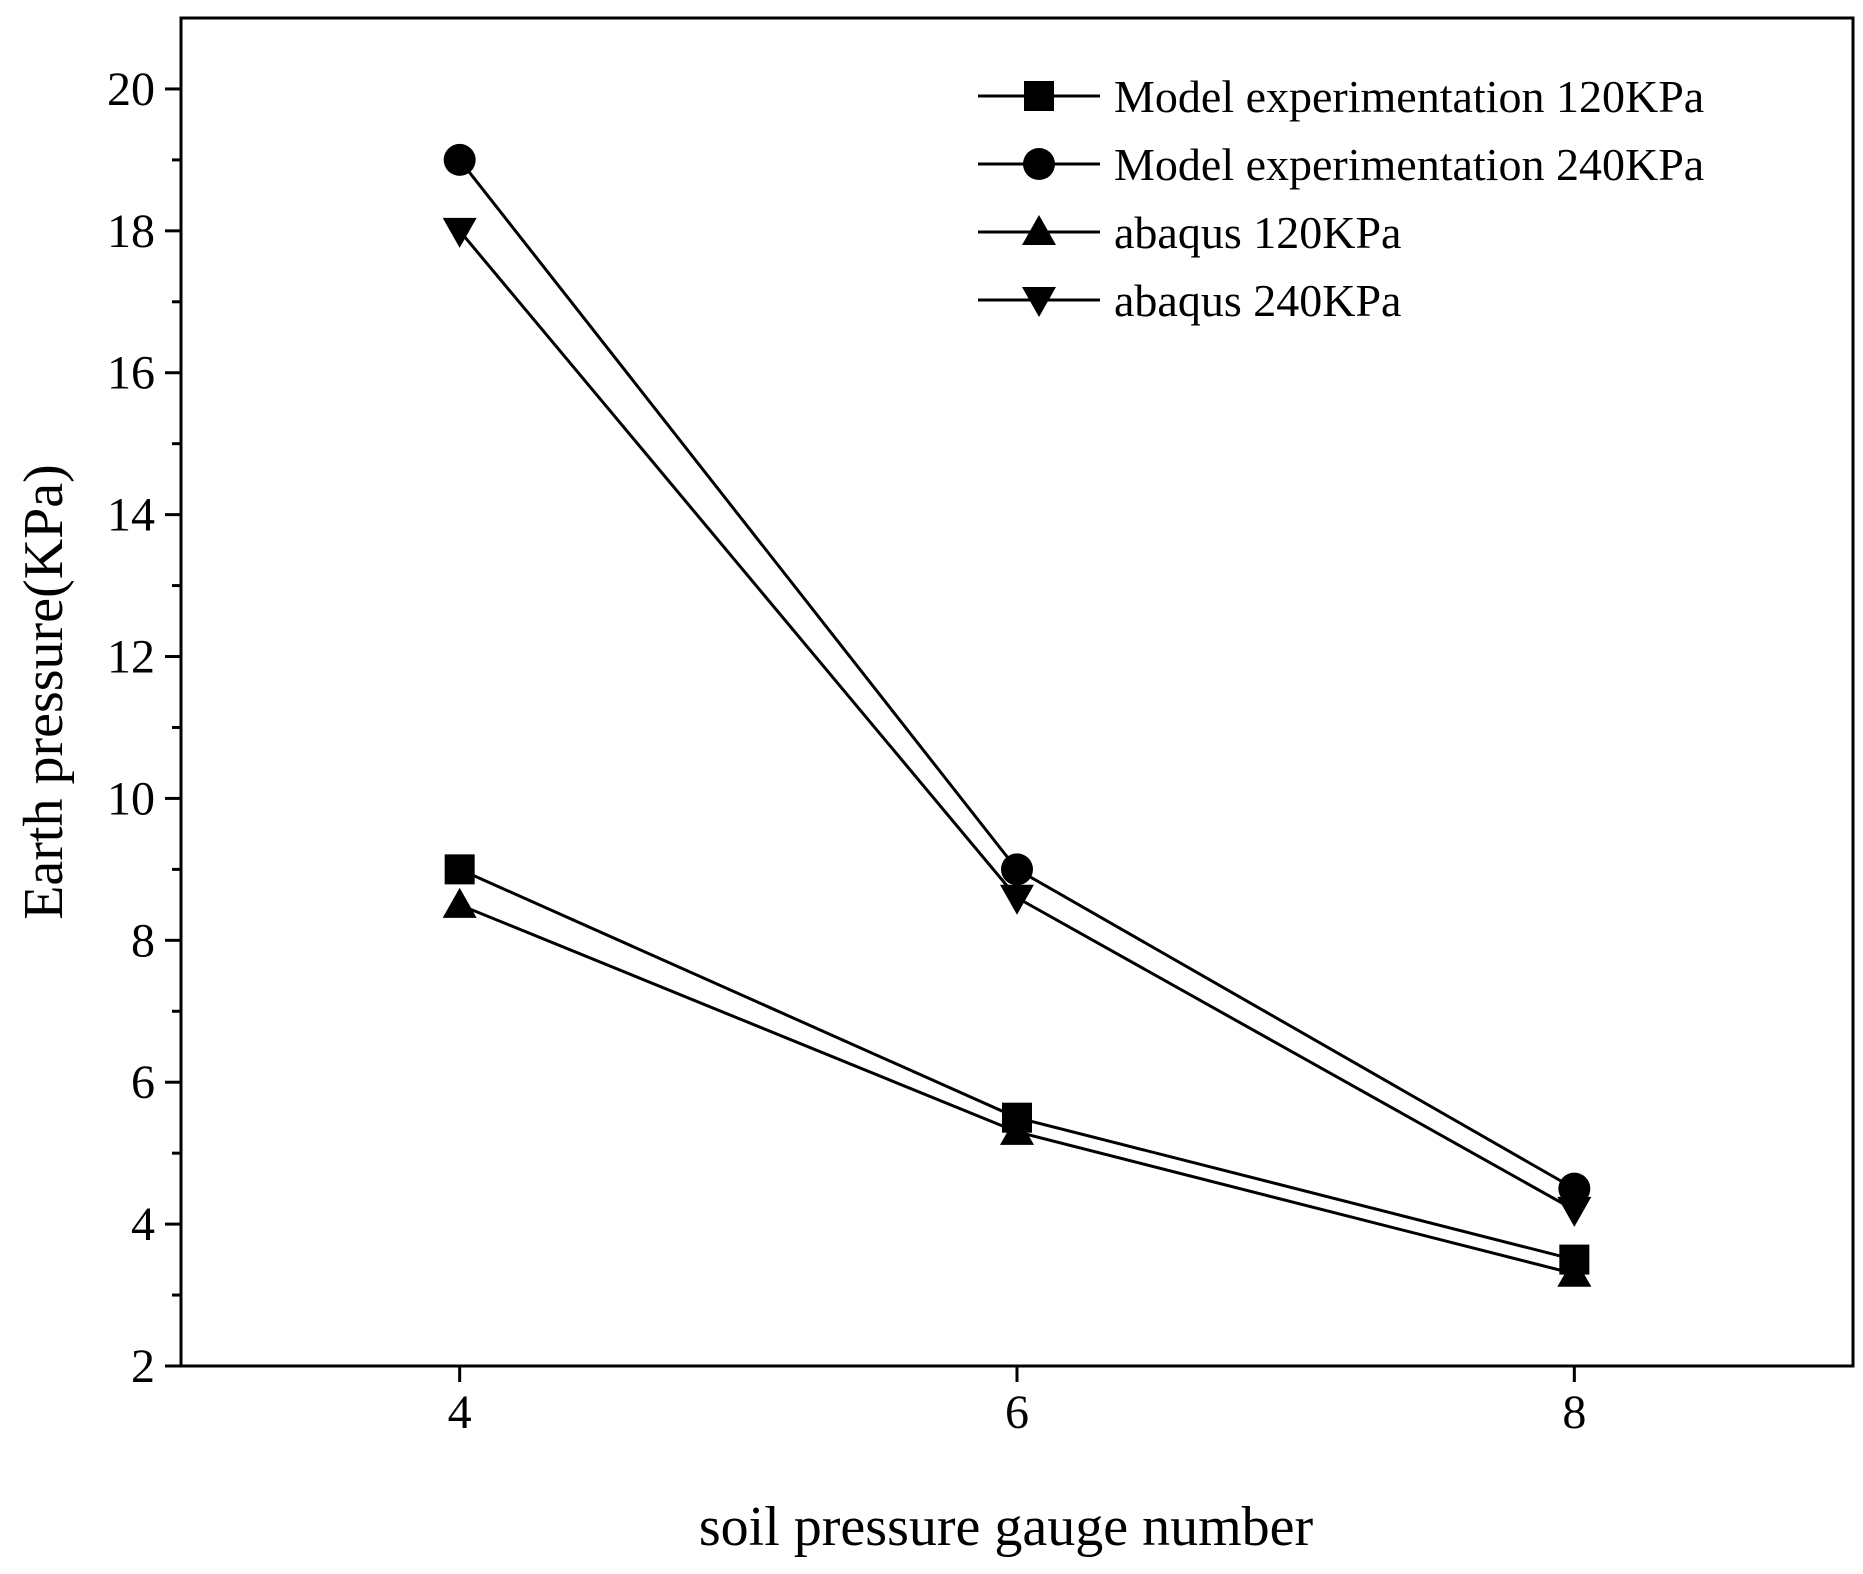  What do you see at coordinates (1409, 96) in the screenshot?
I see `legend-label: Model experimentation 120KPa` at bounding box center [1409, 96].